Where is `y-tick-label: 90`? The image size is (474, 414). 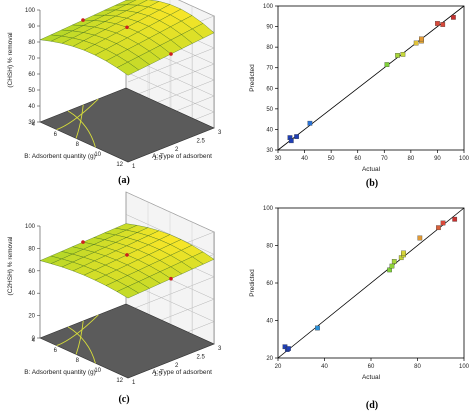
y-tick-label: 90 is located at coordinates (269, 28).